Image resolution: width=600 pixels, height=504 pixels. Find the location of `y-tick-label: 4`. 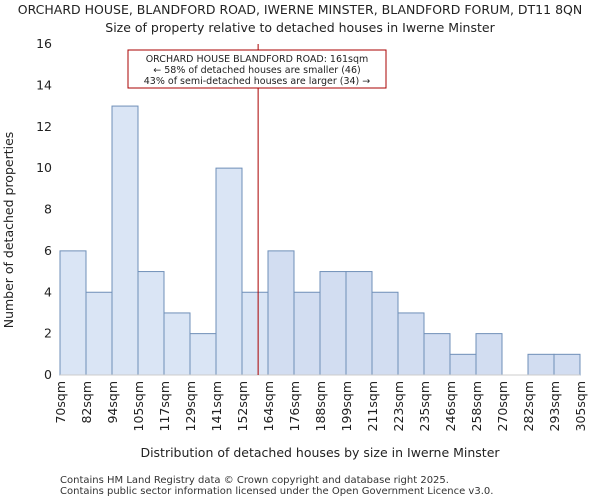

y-tick-label: 4 is located at coordinates (48, 291).